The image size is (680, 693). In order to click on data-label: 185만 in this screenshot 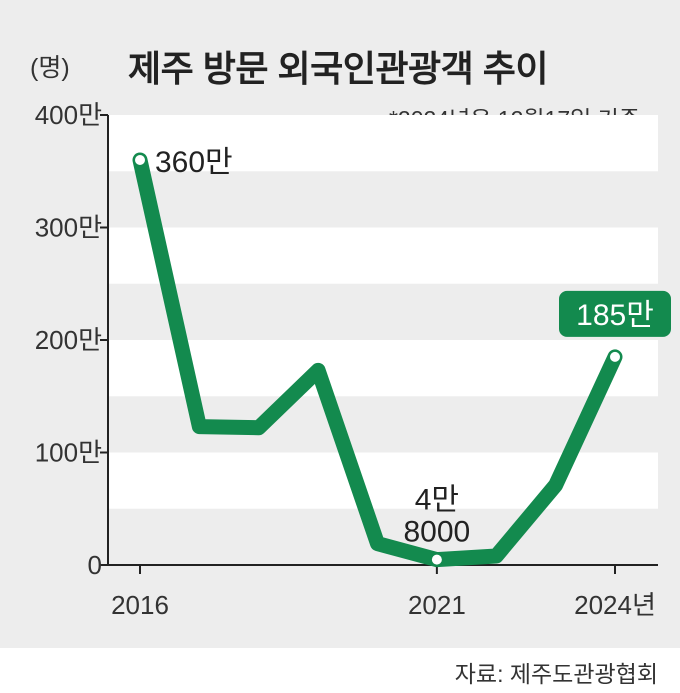, I will do `click(615, 315)`.